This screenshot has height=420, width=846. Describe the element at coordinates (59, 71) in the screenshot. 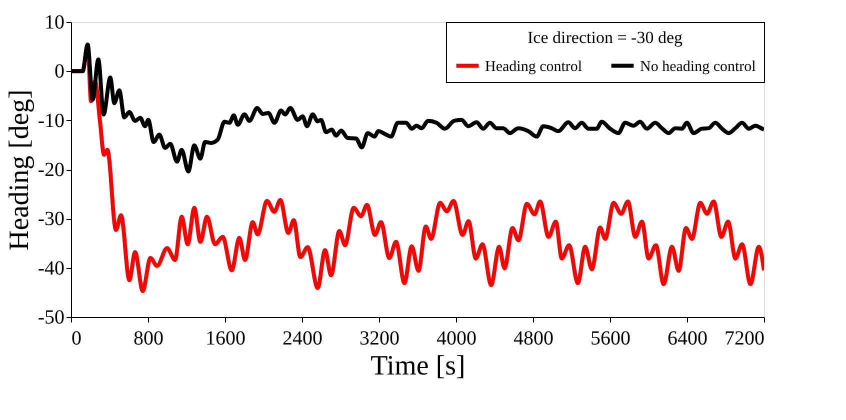

I see `y-tick-label: 0` at that location.